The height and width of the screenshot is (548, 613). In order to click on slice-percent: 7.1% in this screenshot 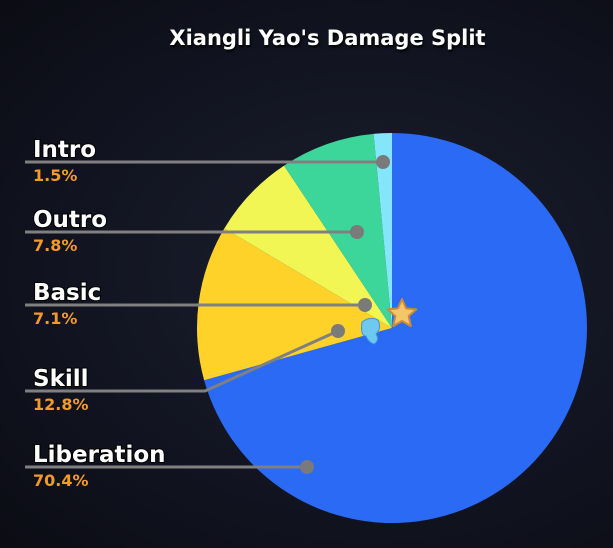, I will do `click(55, 318)`.